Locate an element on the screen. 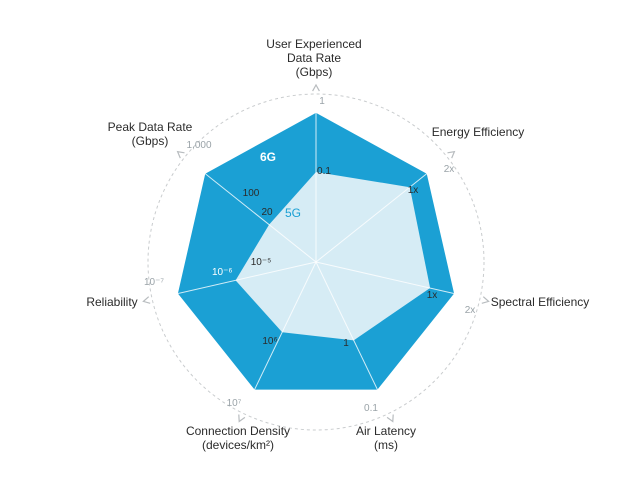 Image resolution: width=640 pixels, height=491 pixels. axis-title-air-latency: Air Latency (ms) is located at coordinates (386, 438).